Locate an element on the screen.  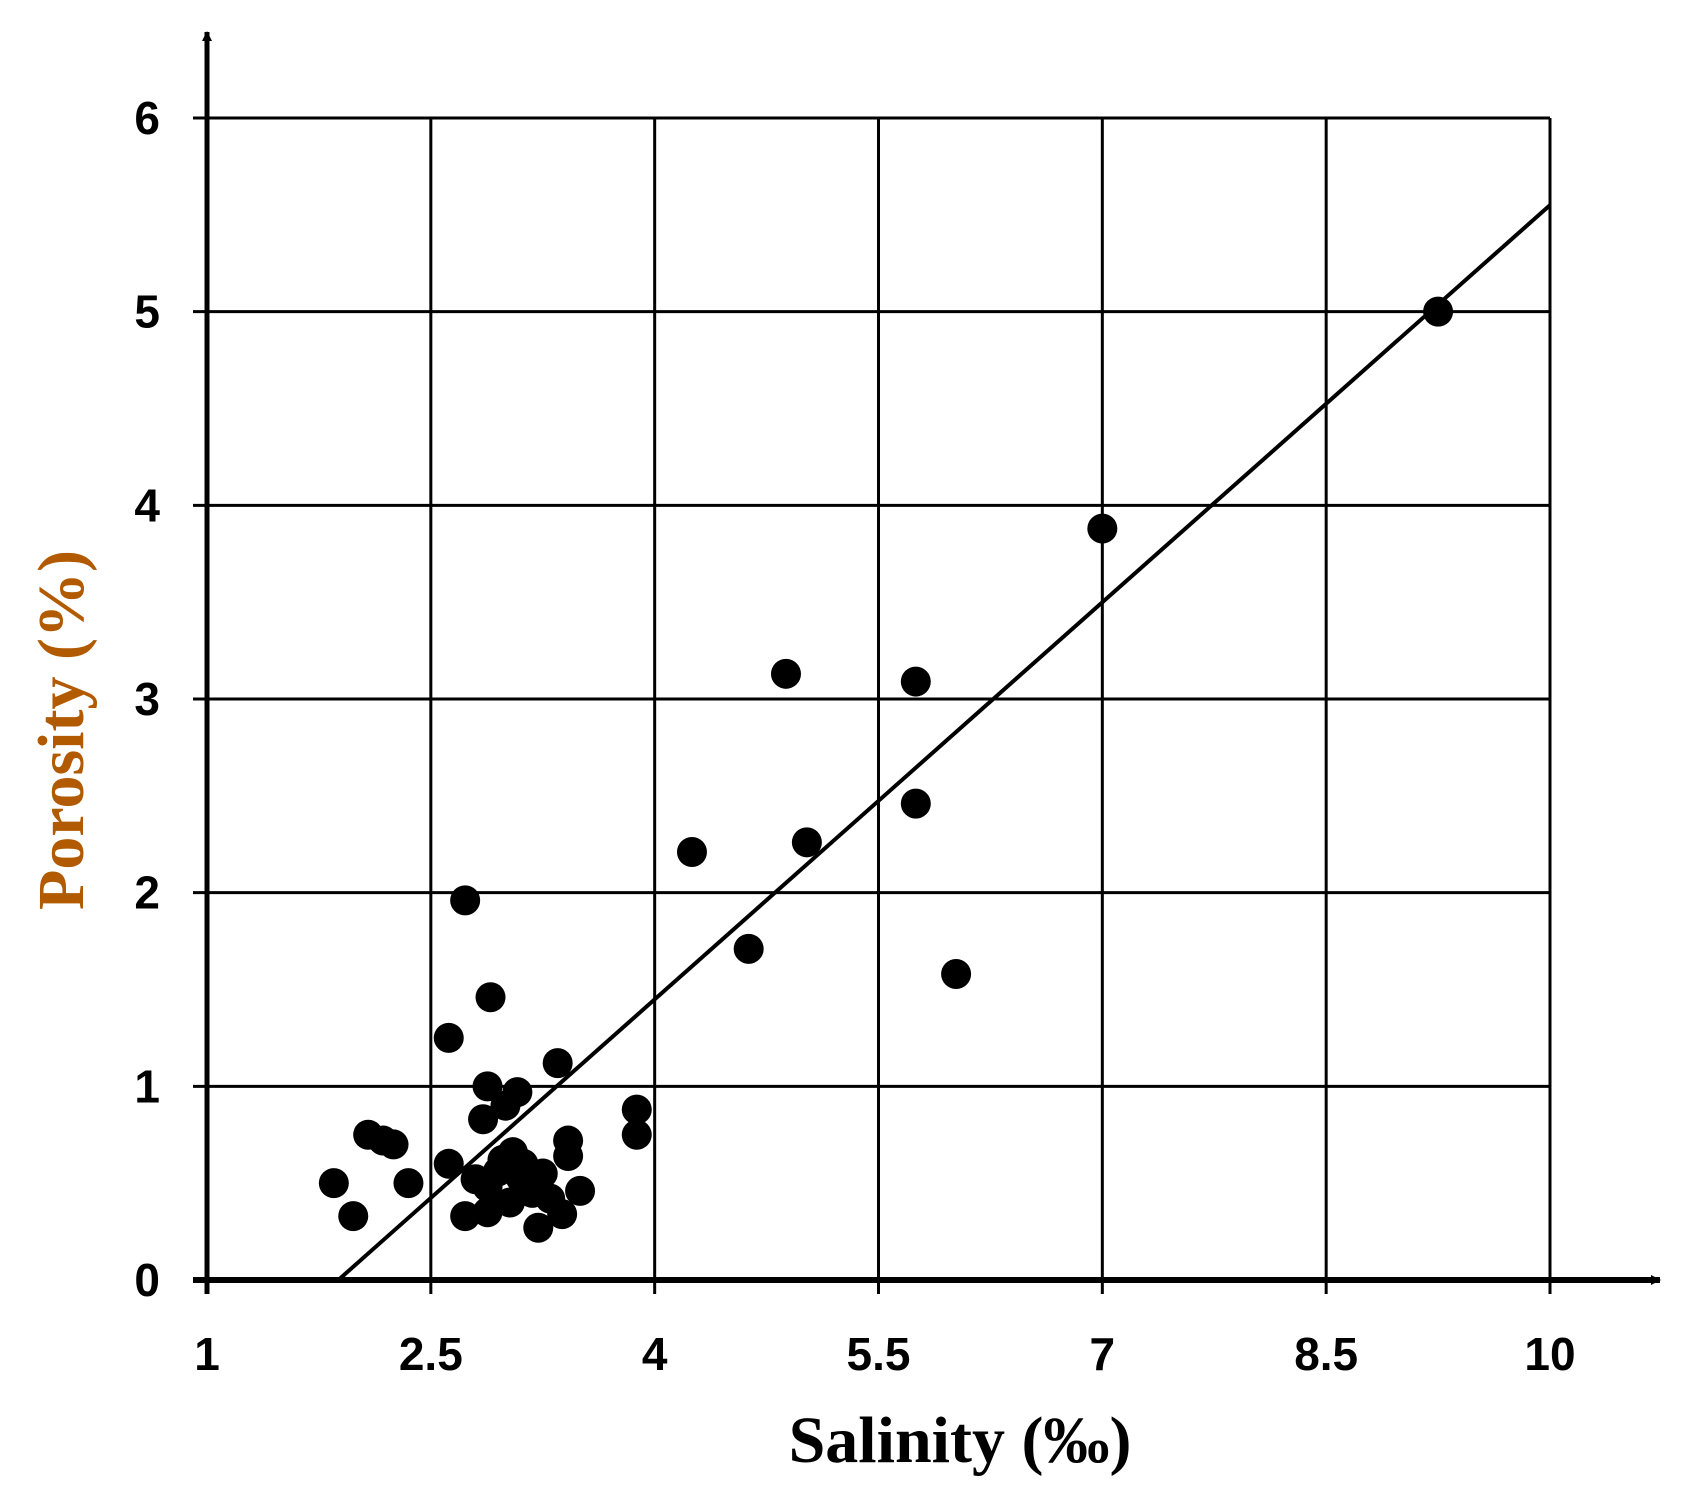
y-tick-label: 5 is located at coordinates (147, 312).